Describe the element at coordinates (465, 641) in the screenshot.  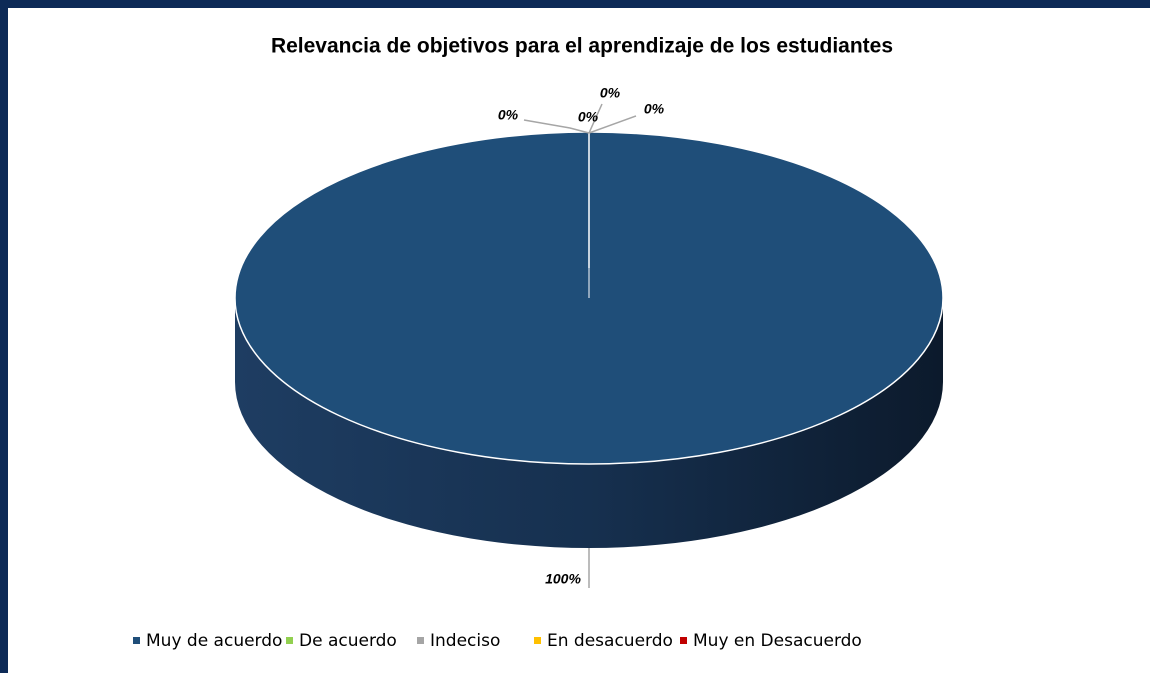
I see `legend-label: Indeciso` at that location.